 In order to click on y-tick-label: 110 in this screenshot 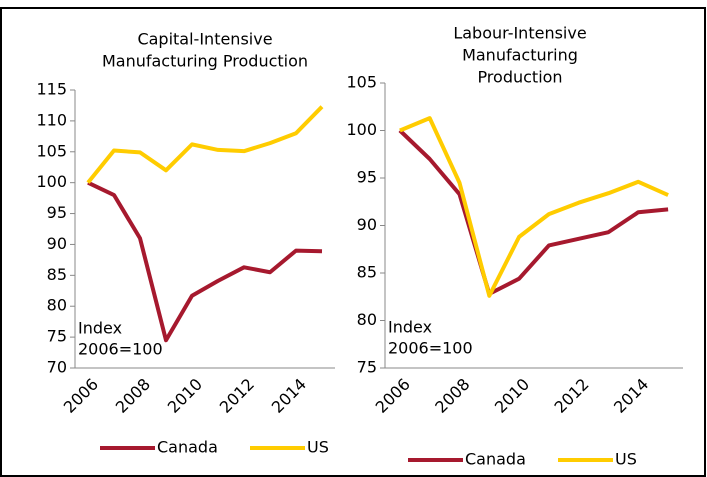, I will do `click(51, 119)`.